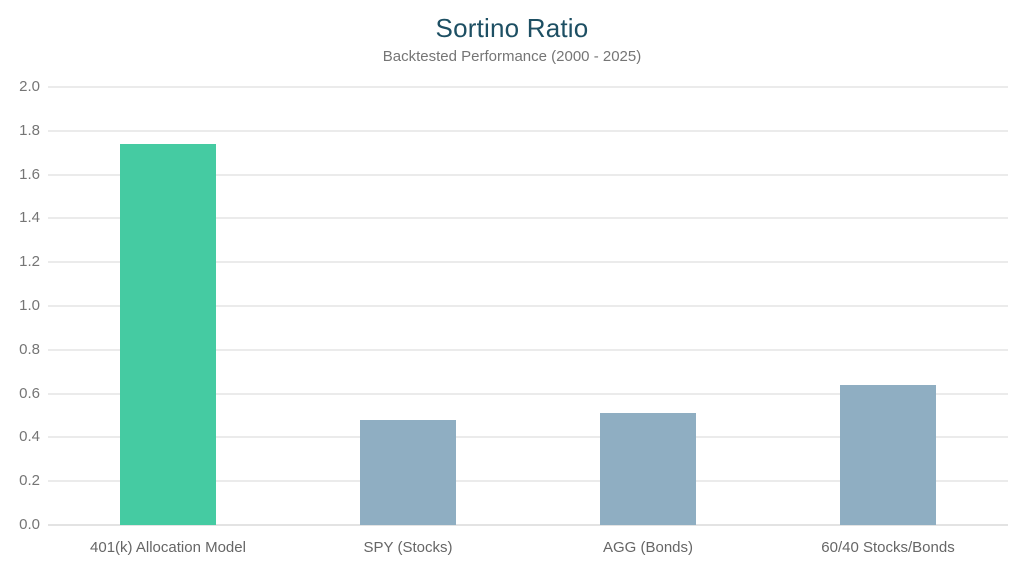 Image resolution: width=1024 pixels, height=569 pixels. Describe the element at coordinates (29, 349) in the screenshot. I see `y-axis-tick-label: 0.8` at that location.